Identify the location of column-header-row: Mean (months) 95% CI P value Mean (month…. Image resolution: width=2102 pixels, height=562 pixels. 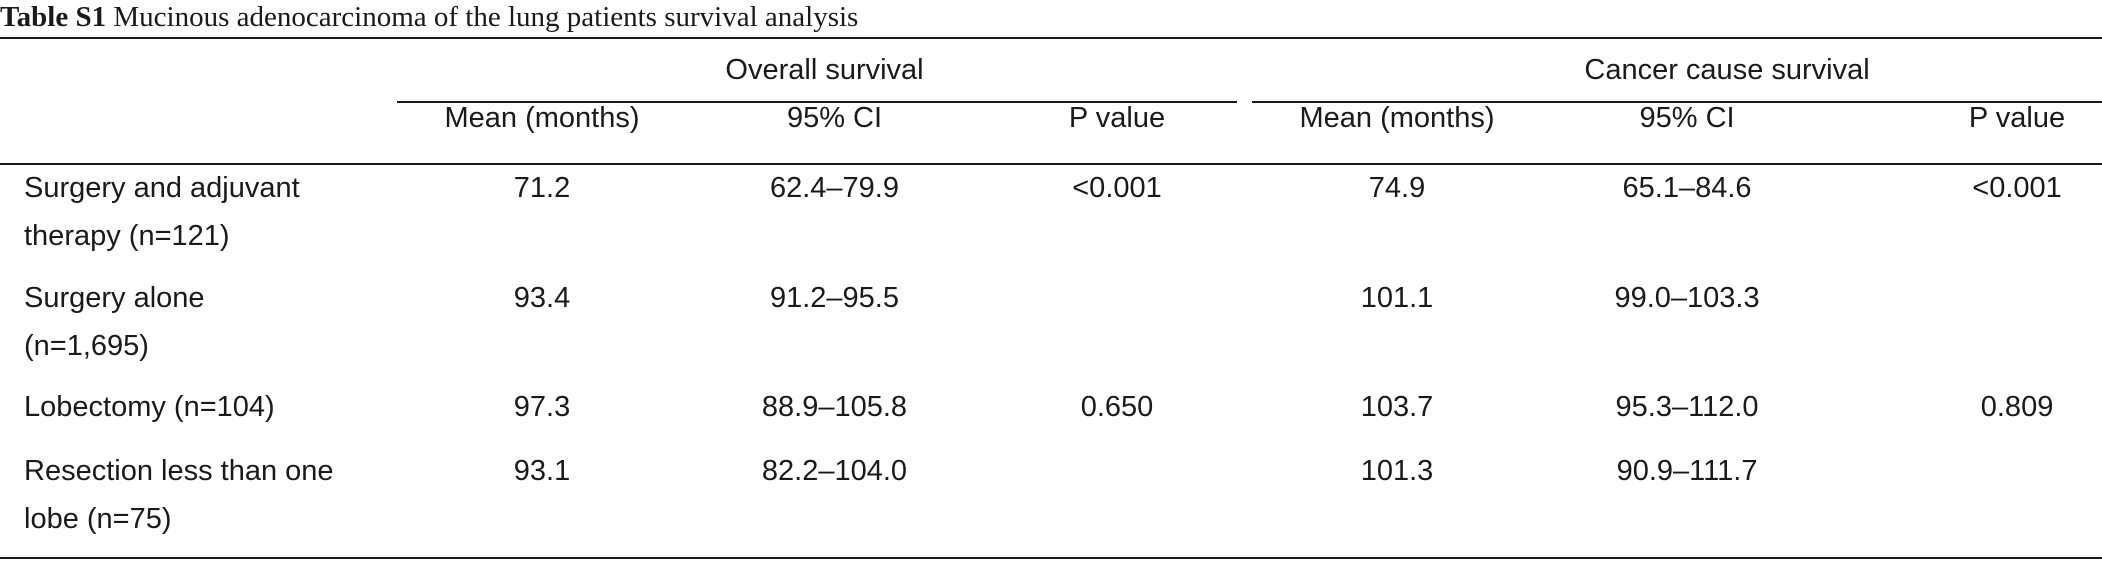
(1051, 133).